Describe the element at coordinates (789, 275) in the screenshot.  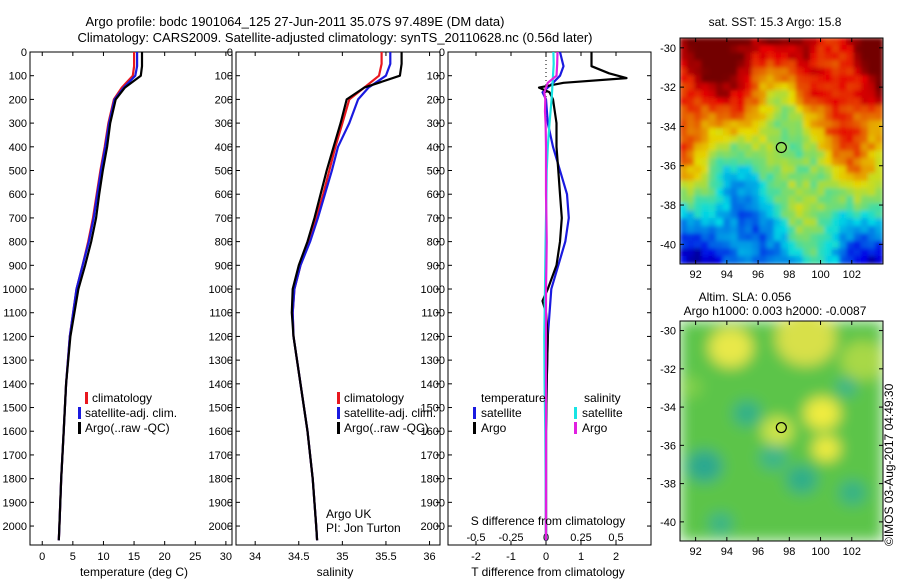
I see `sst-xtick-label: 98` at that location.